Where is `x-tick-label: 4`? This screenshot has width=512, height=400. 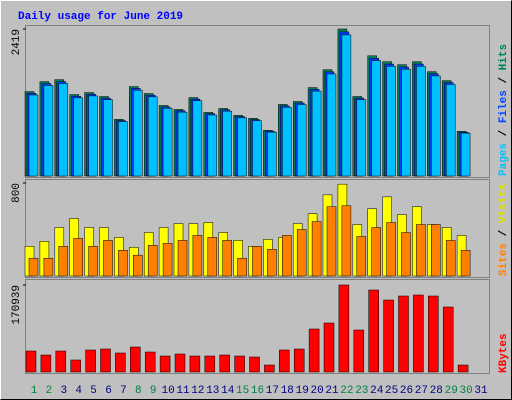
x-tick-label: 4 is located at coordinates (78, 391).